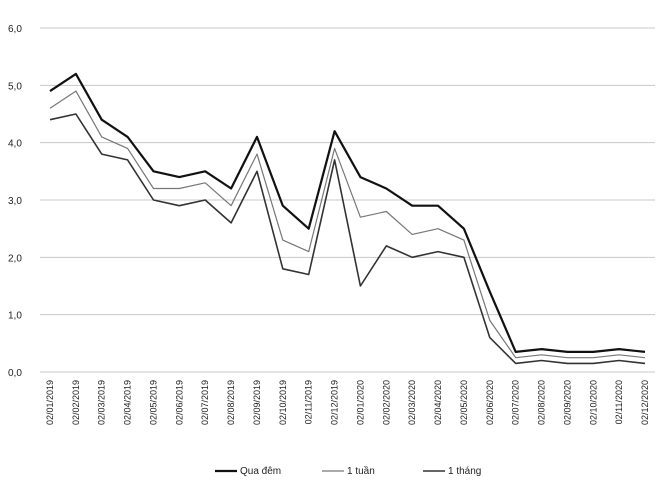 The image size is (662, 482). I want to click on legend-label-2: 1 tuần, so click(361, 471).